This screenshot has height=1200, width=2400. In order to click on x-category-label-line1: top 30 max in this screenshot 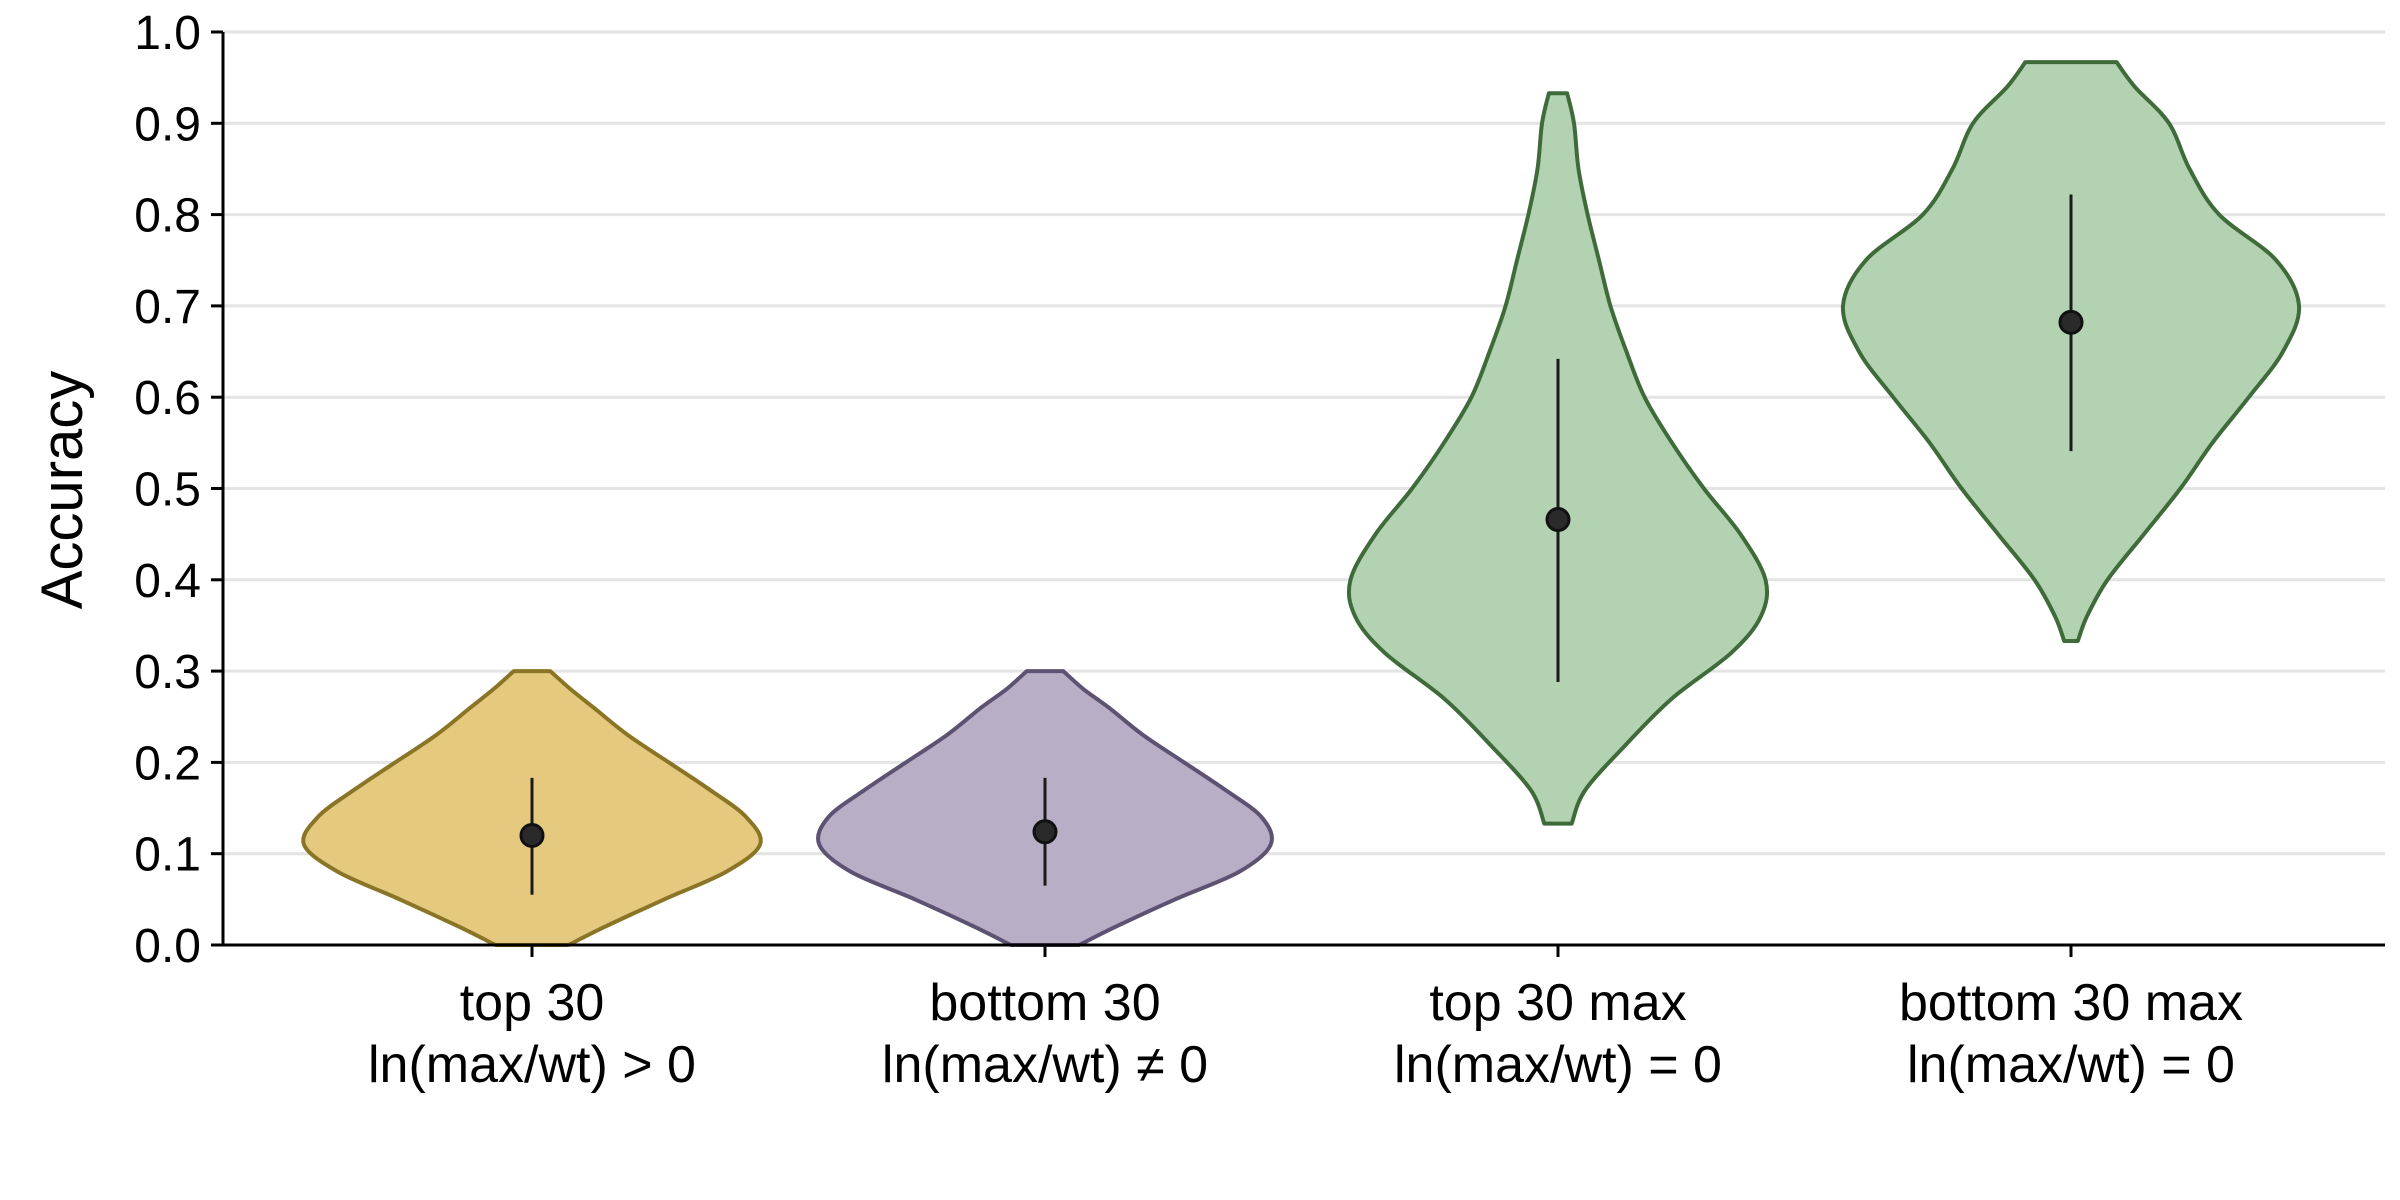, I will do `click(1557, 1003)`.